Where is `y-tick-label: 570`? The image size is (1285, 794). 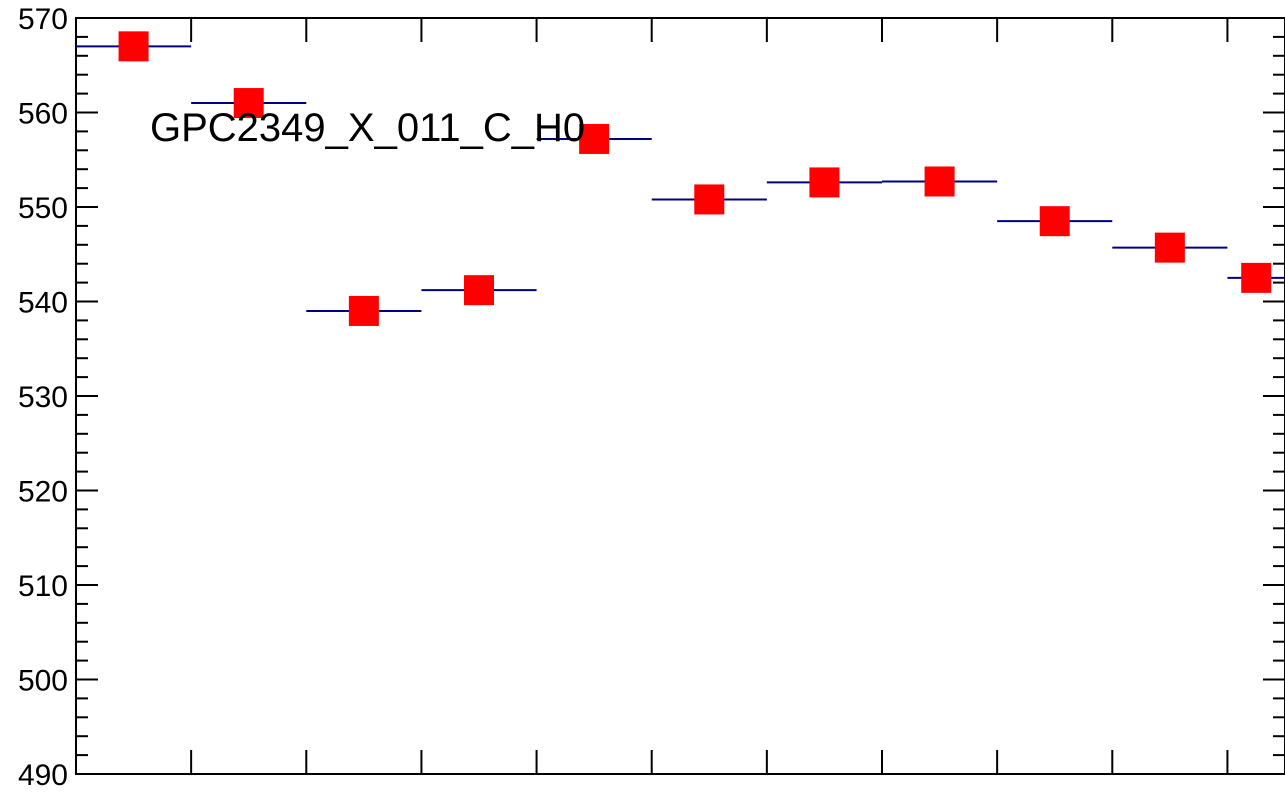 y-tick-label: 570 is located at coordinates (43, 19).